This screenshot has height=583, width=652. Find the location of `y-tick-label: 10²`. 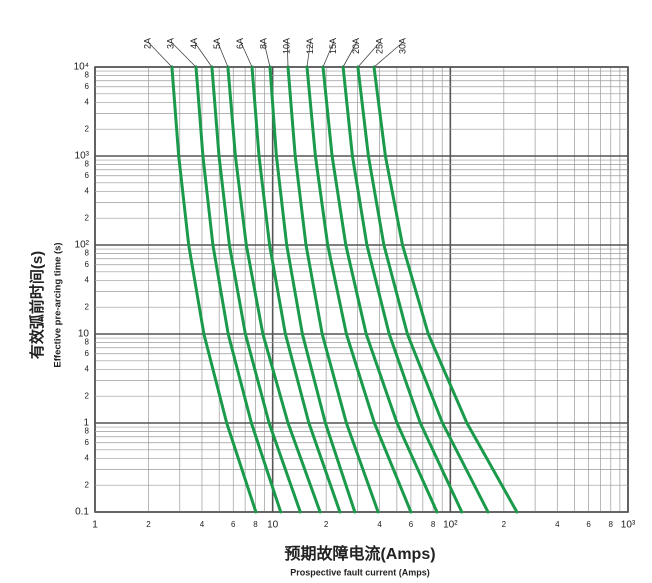

y-tick-label: 10² is located at coordinates (82, 245).